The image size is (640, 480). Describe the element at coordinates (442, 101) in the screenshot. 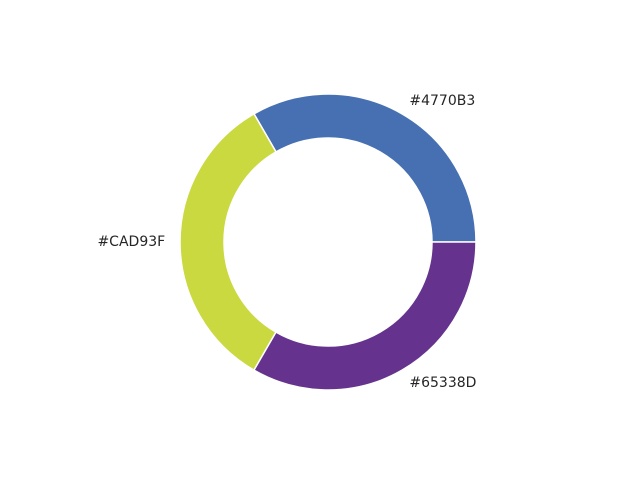

I see `slice-label-4770b3: #4770B3` at that location.